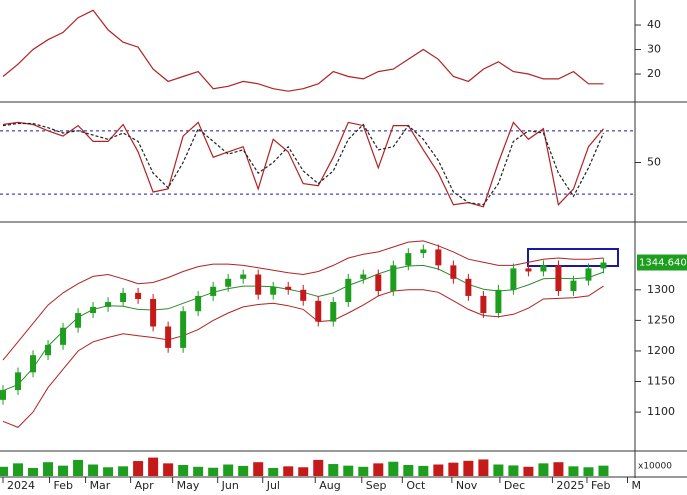  What do you see at coordinates (661, 350) in the screenshot?
I see `y-tick-label: 1200` at bounding box center [661, 350].